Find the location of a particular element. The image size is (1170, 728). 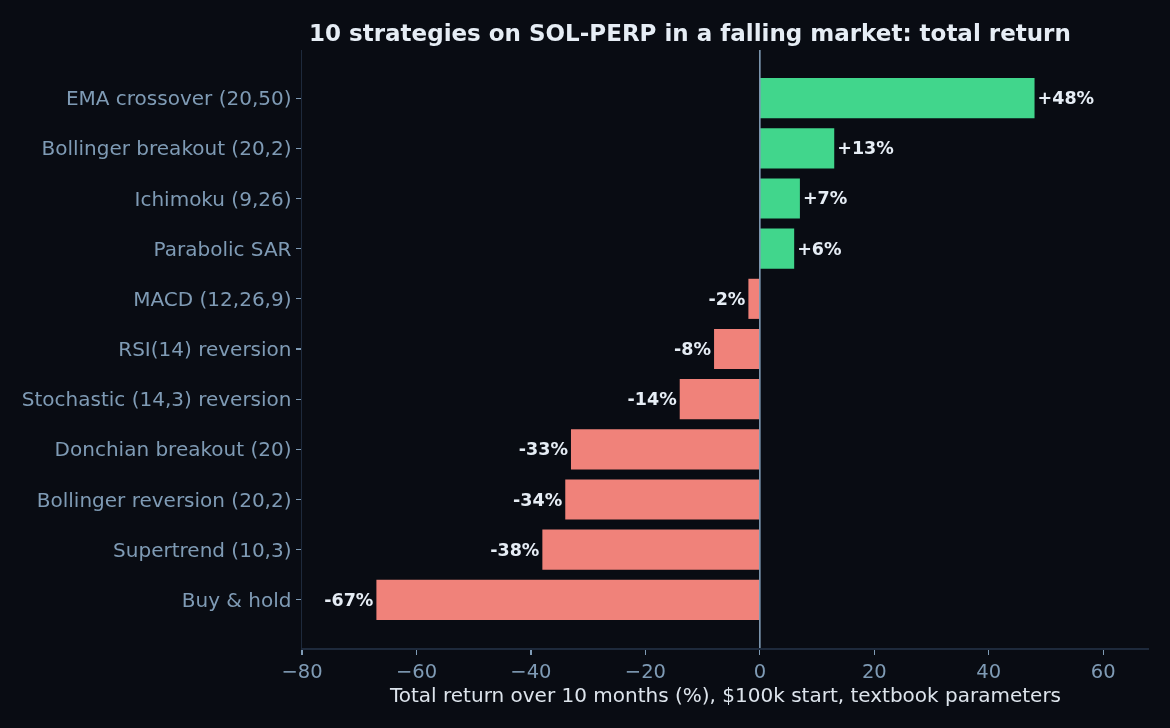

y-tick-label: Donchian breakout (20) is located at coordinates (173, 449).